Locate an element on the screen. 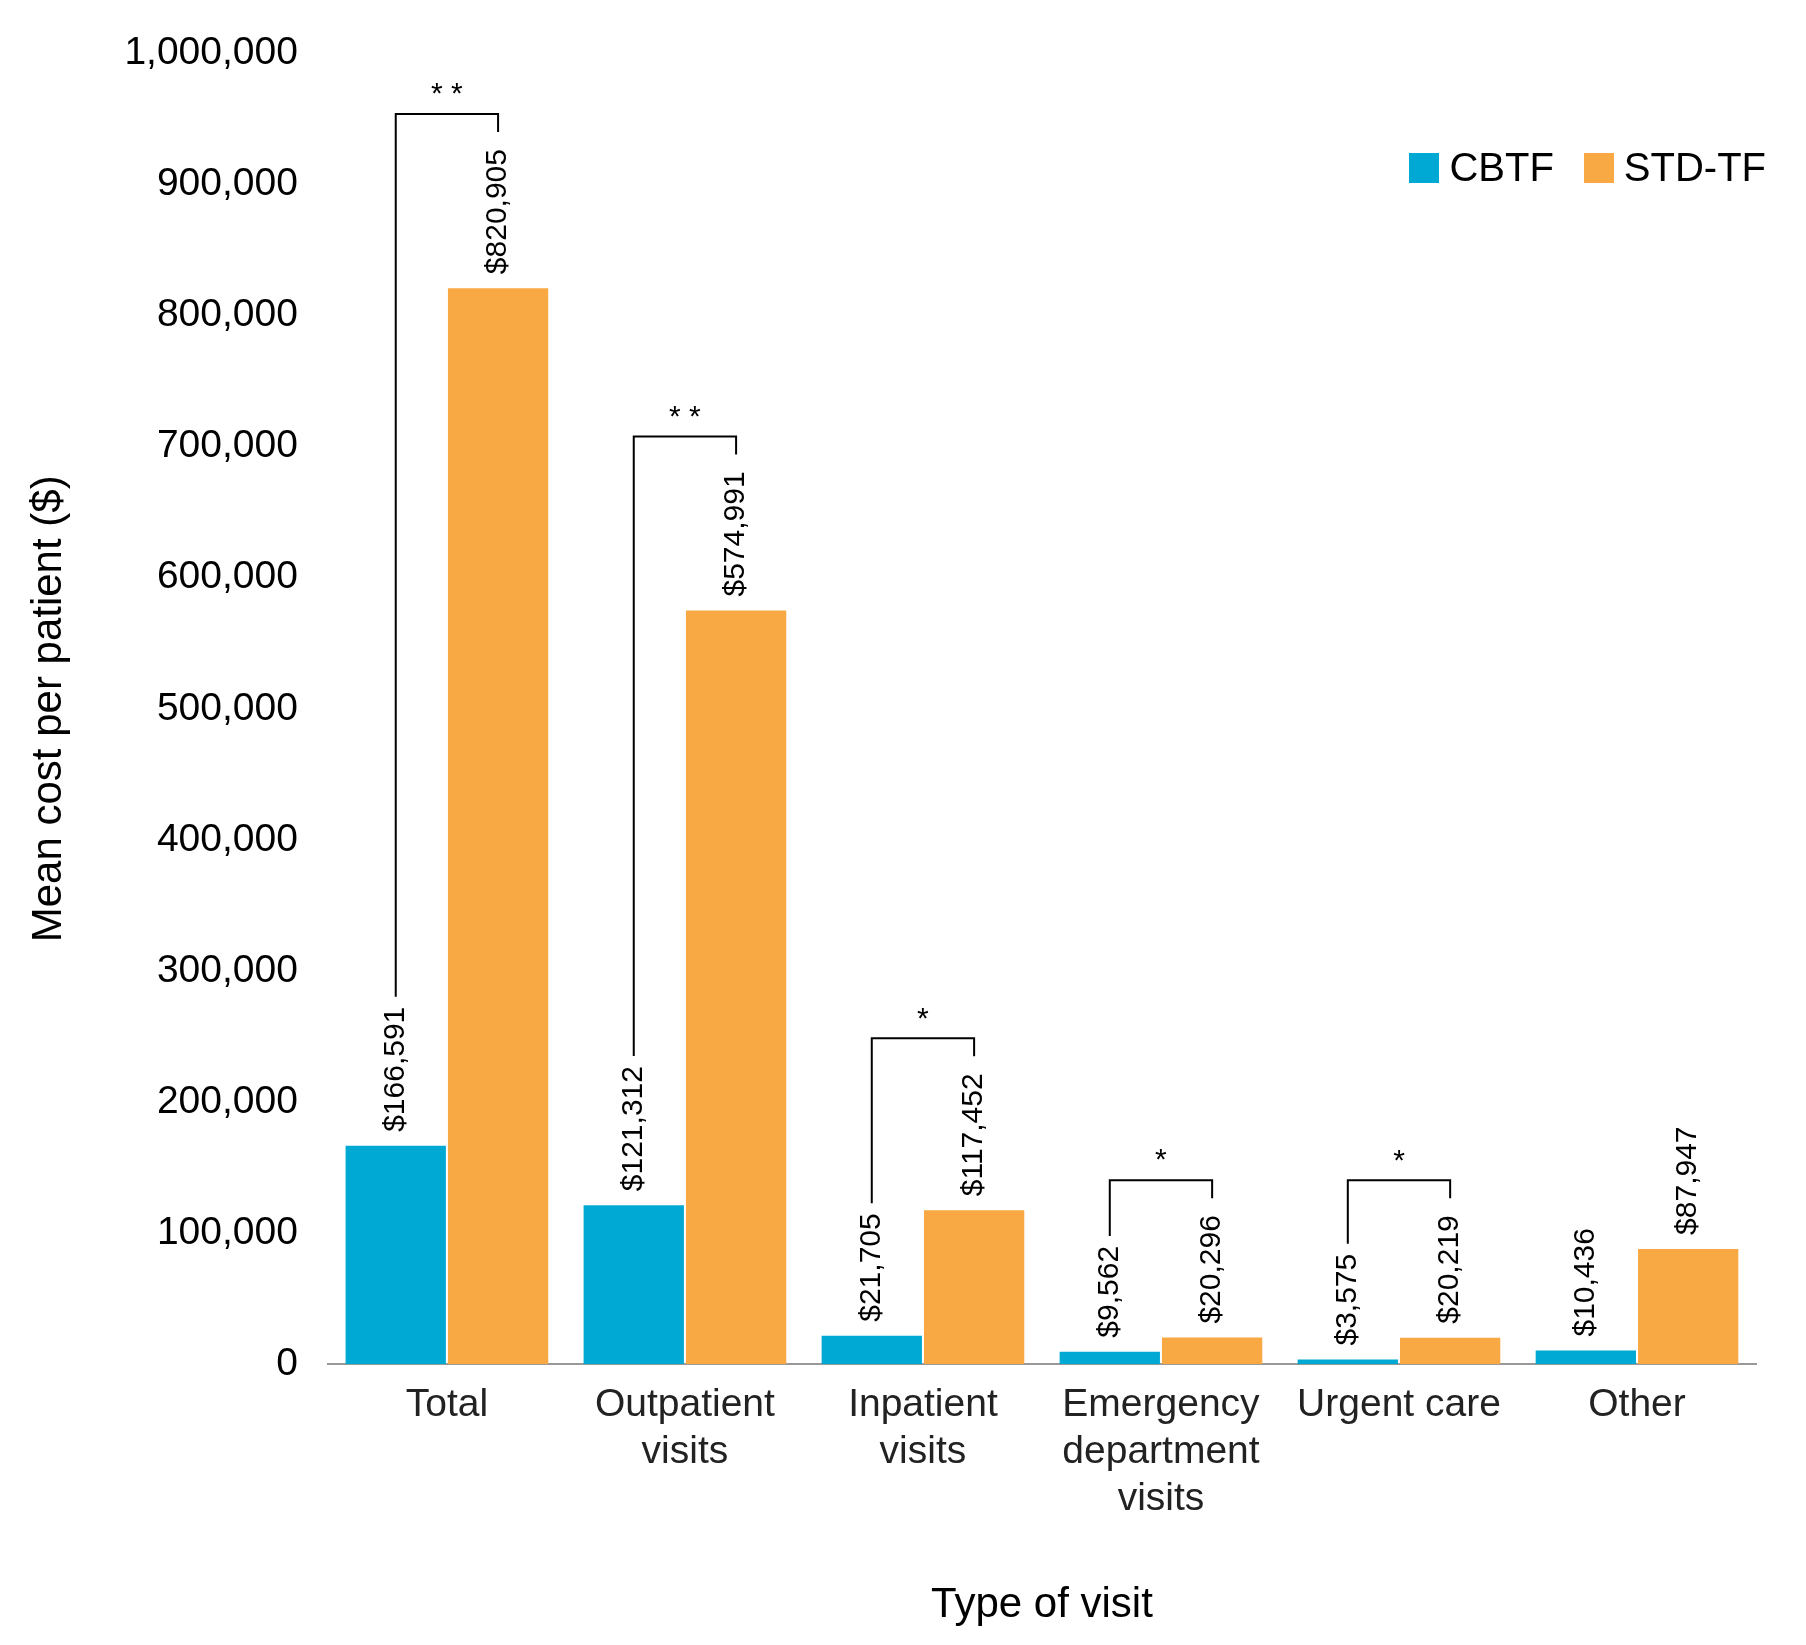 The image size is (1806, 1645). y-tick-label: 500,000 is located at coordinates (227, 706).